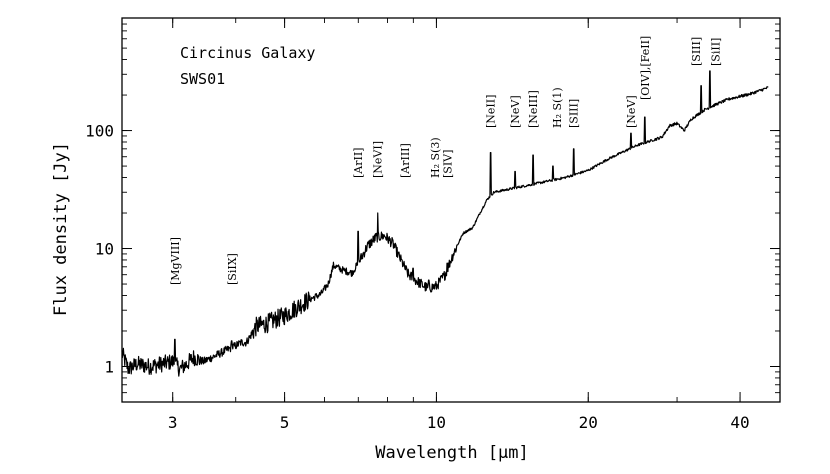 The height and width of the screenshot is (474, 830). What do you see at coordinates (435, 157) in the screenshot?
I see `emission-line-label: H₂ S(3)` at bounding box center [435, 157].